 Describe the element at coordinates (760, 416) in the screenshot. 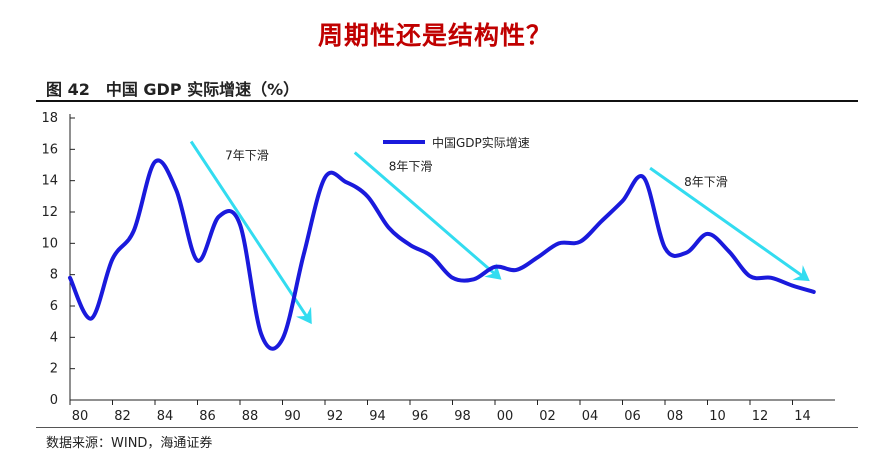

I see `x-tick-label: 12` at that location.